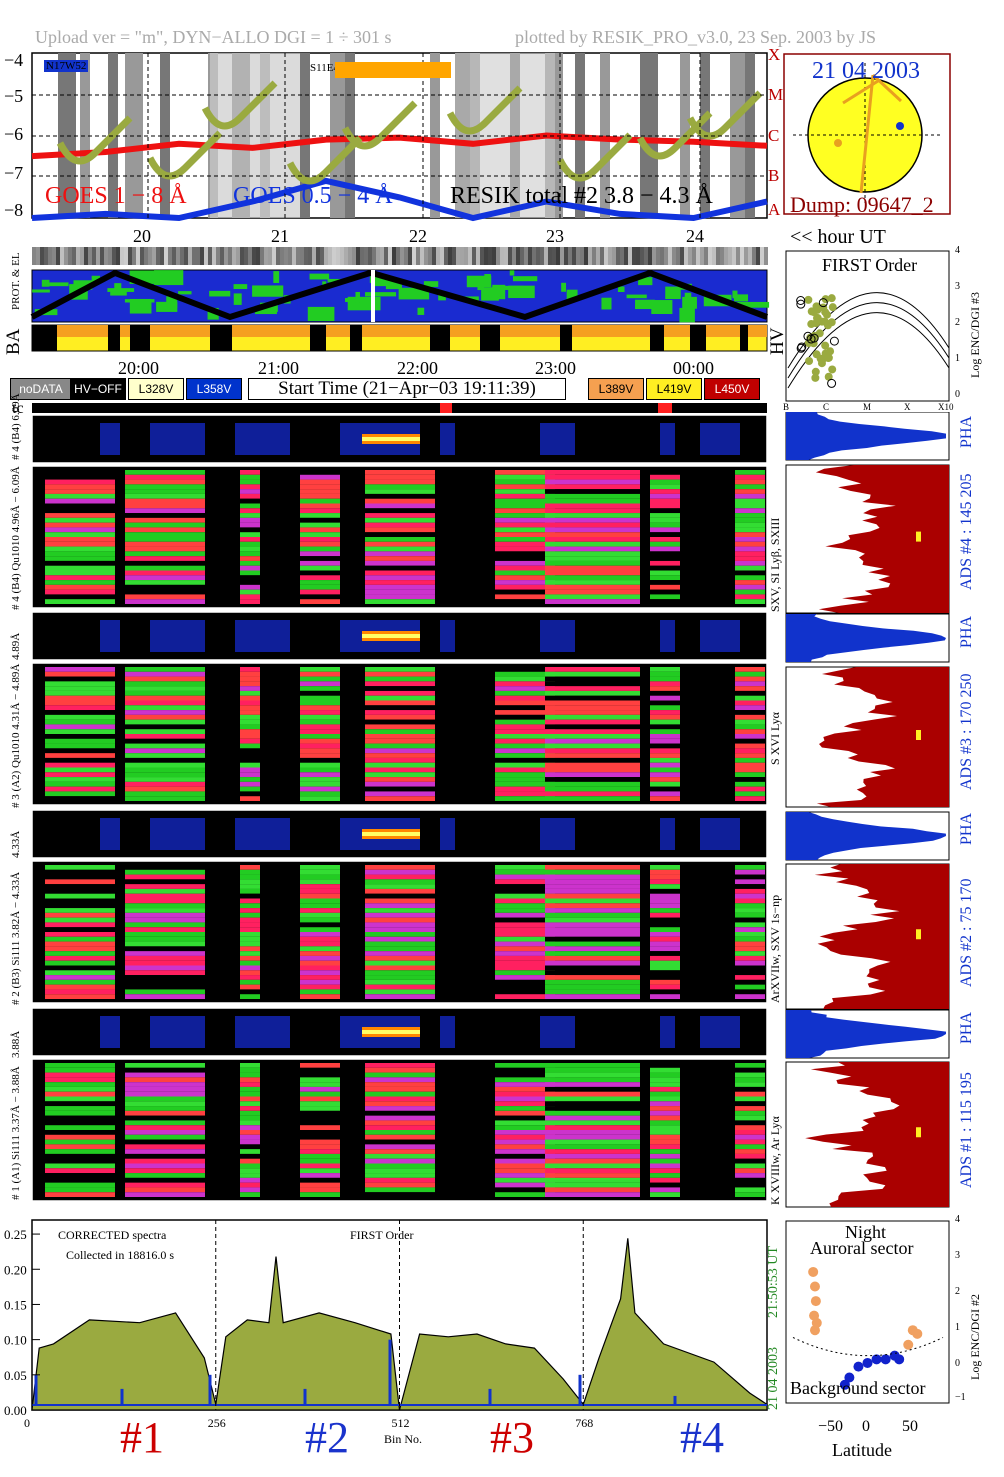 This screenshot has height=1477, width=1004. What do you see at coordinates (156, 389) in the screenshot?
I see `legend-l328: L328V` at bounding box center [156, 389].